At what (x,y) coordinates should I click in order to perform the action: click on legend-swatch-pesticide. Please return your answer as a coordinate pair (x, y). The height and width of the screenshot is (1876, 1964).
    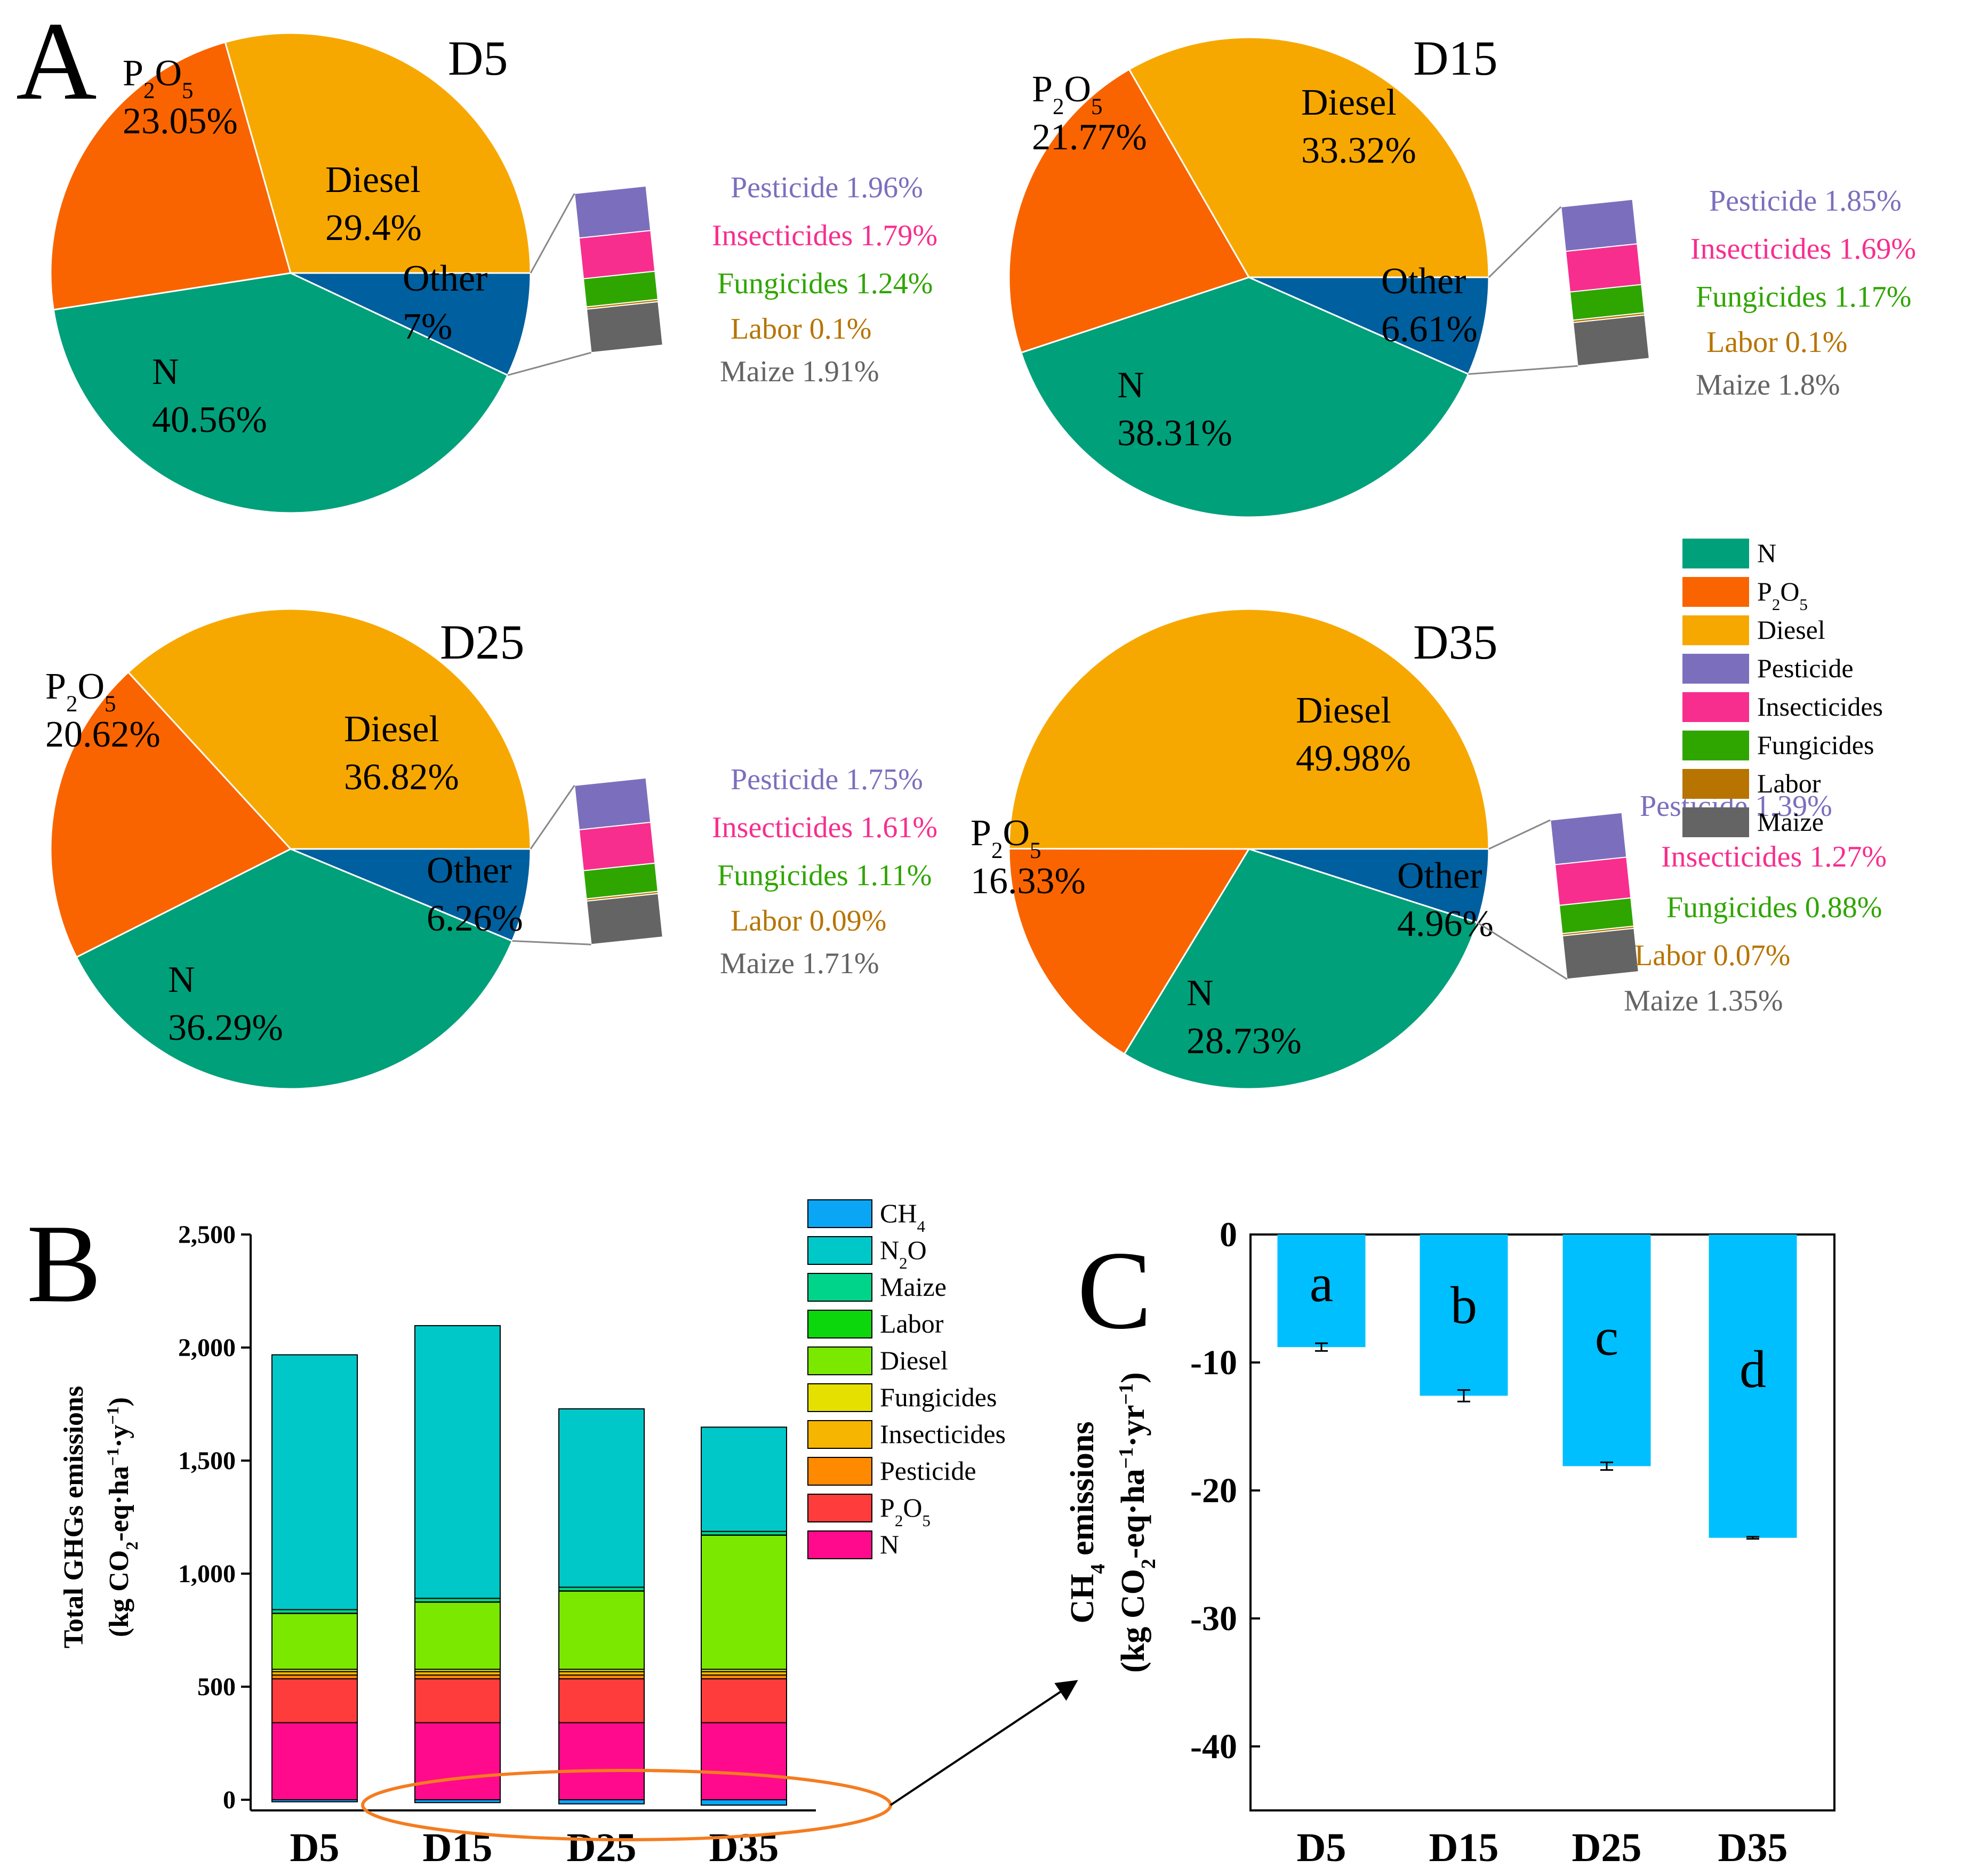
    Looking at the image, I should click on (840, 1471).